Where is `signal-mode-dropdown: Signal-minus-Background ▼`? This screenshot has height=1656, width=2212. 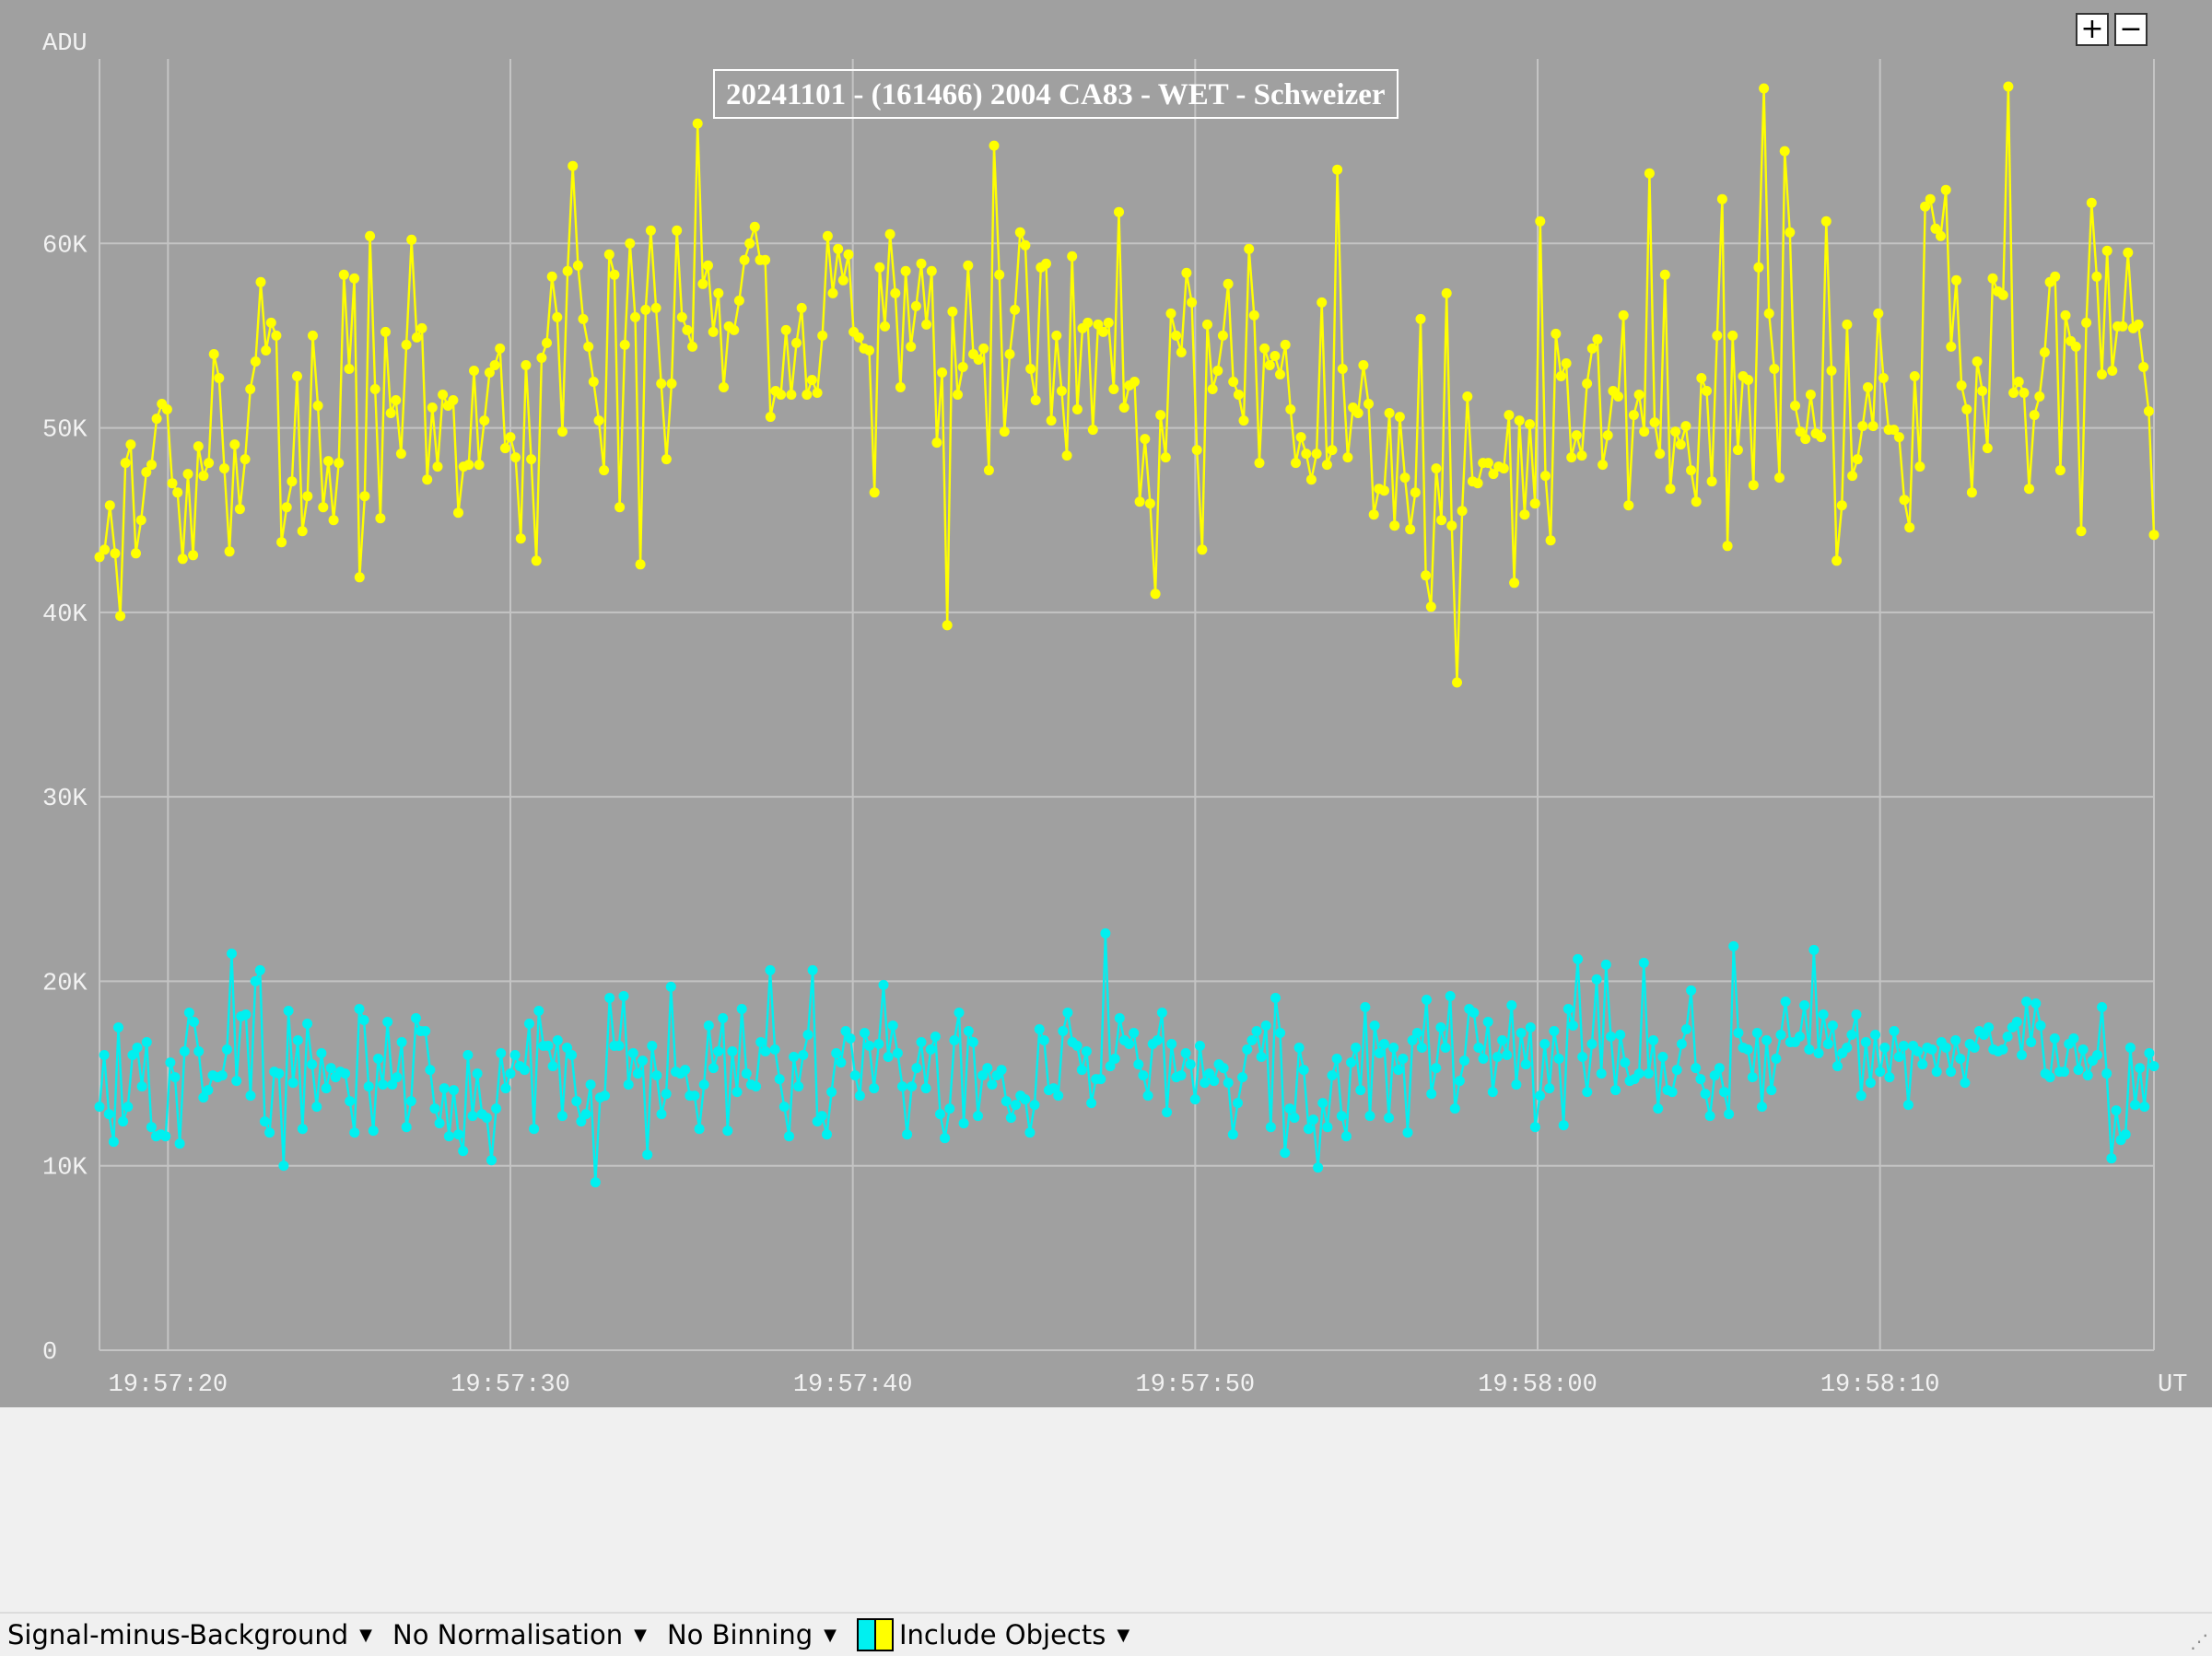
signal-mode-dropdown: Signal-minus-Background ▼ is located at coordinates (189, 1634).